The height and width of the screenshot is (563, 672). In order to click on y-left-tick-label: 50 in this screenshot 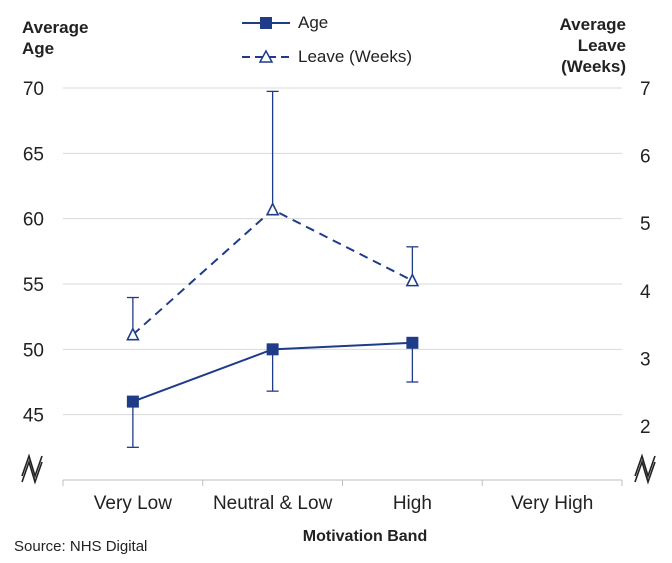, I will do `click(33, 350)`.